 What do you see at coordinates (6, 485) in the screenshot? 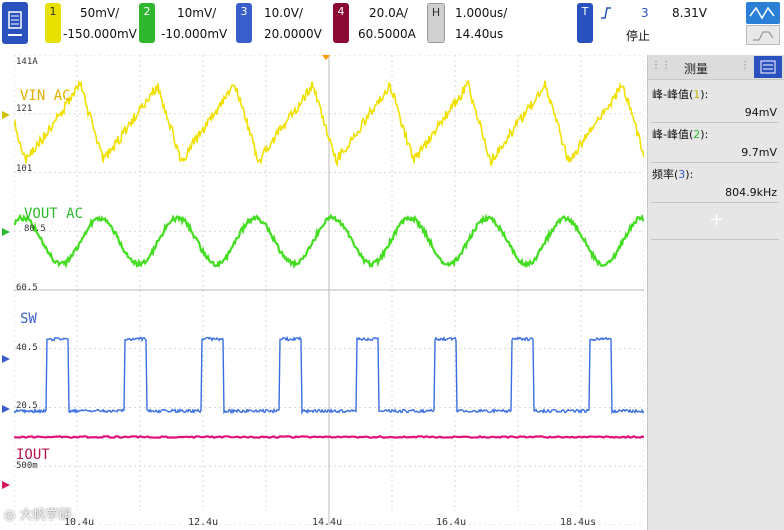
I see `ch4-ground-marker` at bounding box center [6, 485].